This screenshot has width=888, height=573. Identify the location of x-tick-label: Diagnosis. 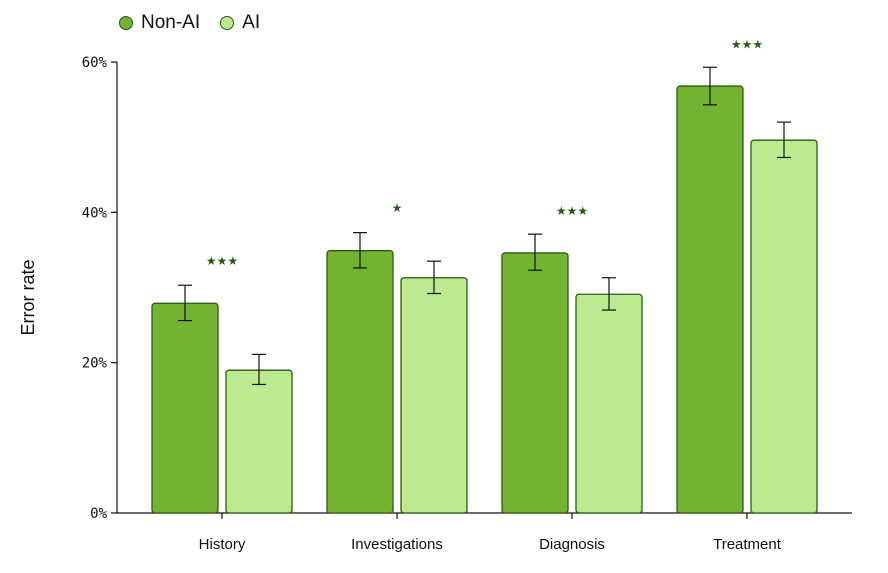
(572, 544).